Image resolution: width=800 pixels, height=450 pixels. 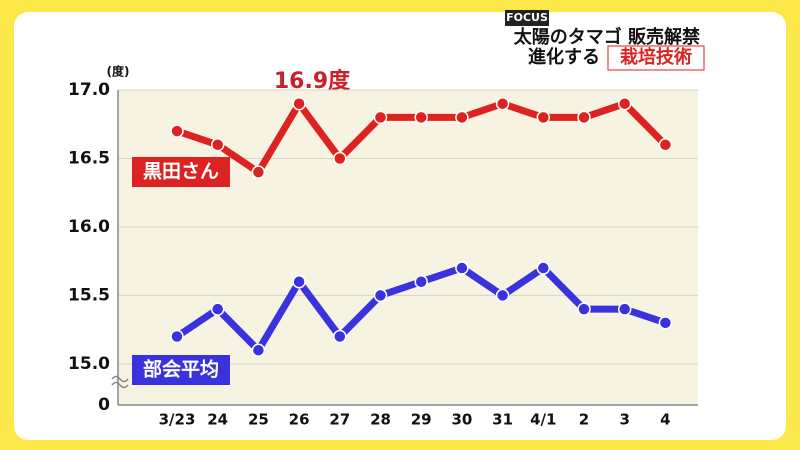 I want to click on x-tick-label: 27, so click(x=339, y=420).